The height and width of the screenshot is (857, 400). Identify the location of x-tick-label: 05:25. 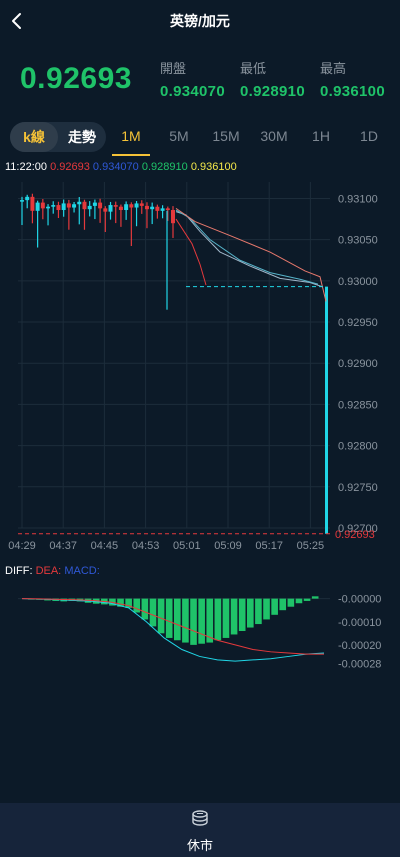
(311, 546).